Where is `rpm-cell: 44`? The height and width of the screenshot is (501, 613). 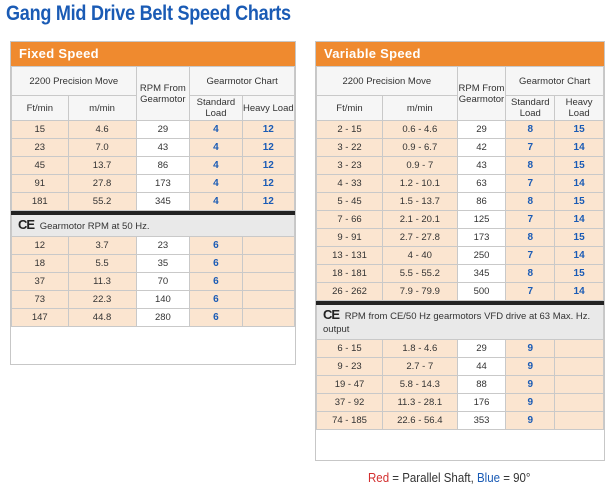
rpm-cell: 44 is located at coordinates (481, 366).